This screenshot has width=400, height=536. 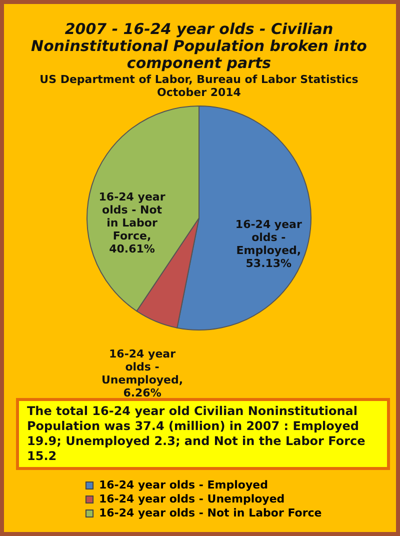 I want to click on text: 53.13%, so click(x=269, y=263).